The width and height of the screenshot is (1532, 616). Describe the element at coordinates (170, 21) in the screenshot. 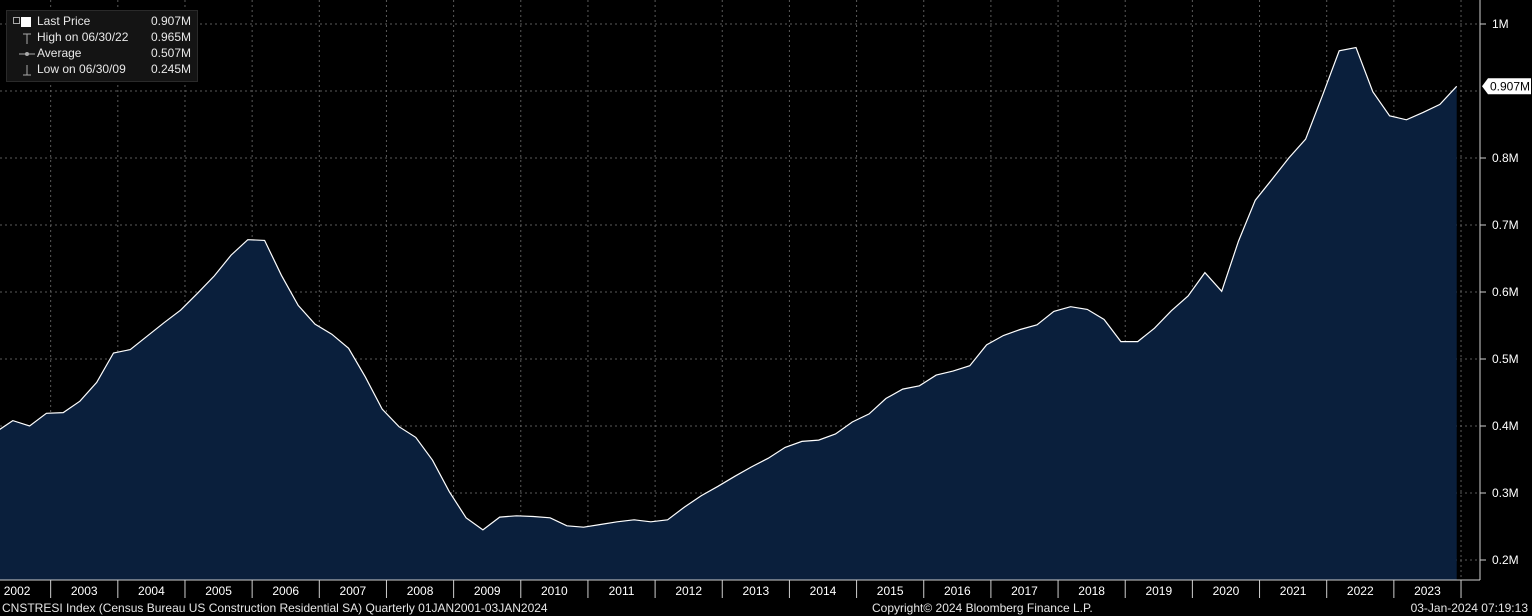

I see `legend-value: 0.907M` at that location.